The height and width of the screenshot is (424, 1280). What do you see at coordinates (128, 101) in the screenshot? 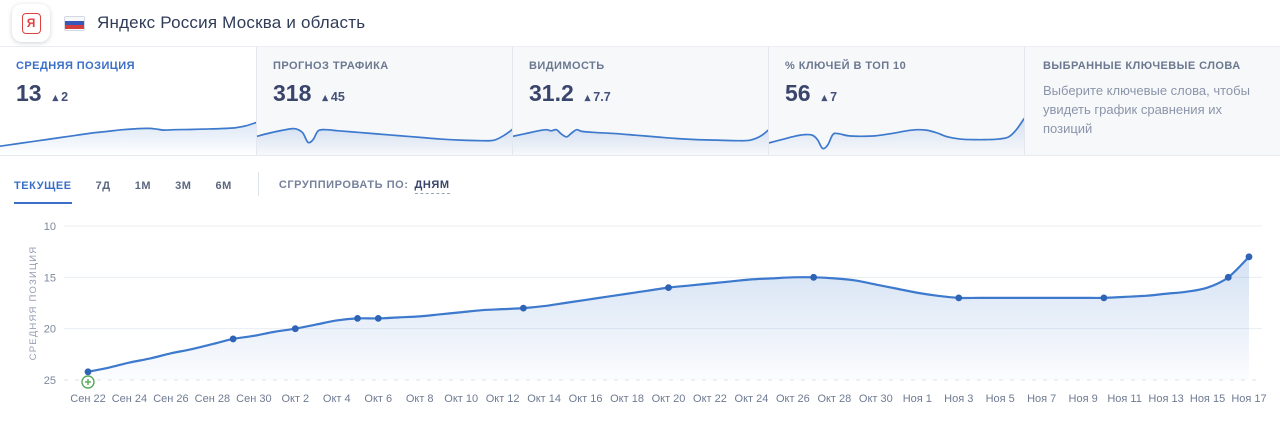
I see `metric-card-average-position: СРЕДНЯЯ ПОЗИЦИЯ 13 ▴ 2` at bounding box center [128, 101].